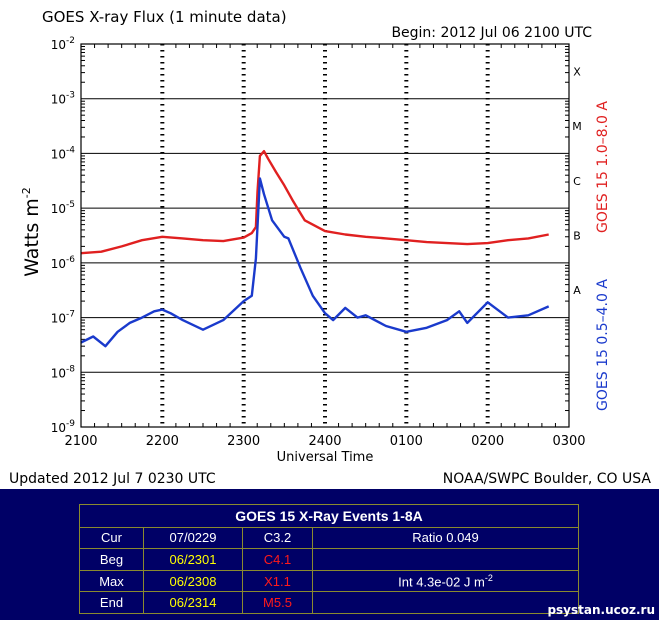 This screenshot has height=620, width=659. What do you see at coordinates (63, 44) in the screenshot?
I see `y-tick-label: 10⁻²` at bounding box center [63, 44].